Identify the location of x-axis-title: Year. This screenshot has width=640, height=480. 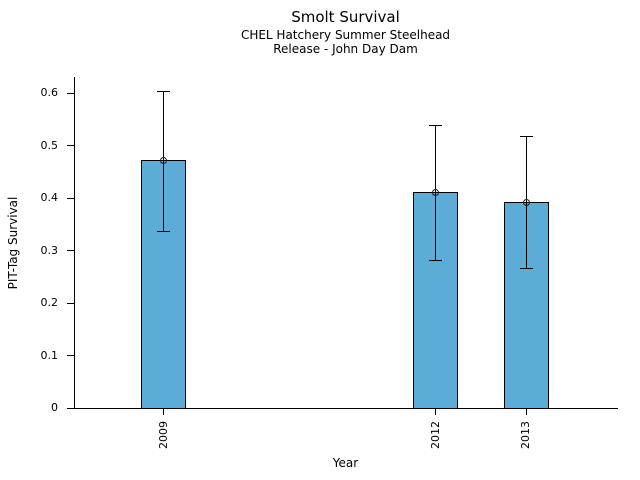
(345, 463).